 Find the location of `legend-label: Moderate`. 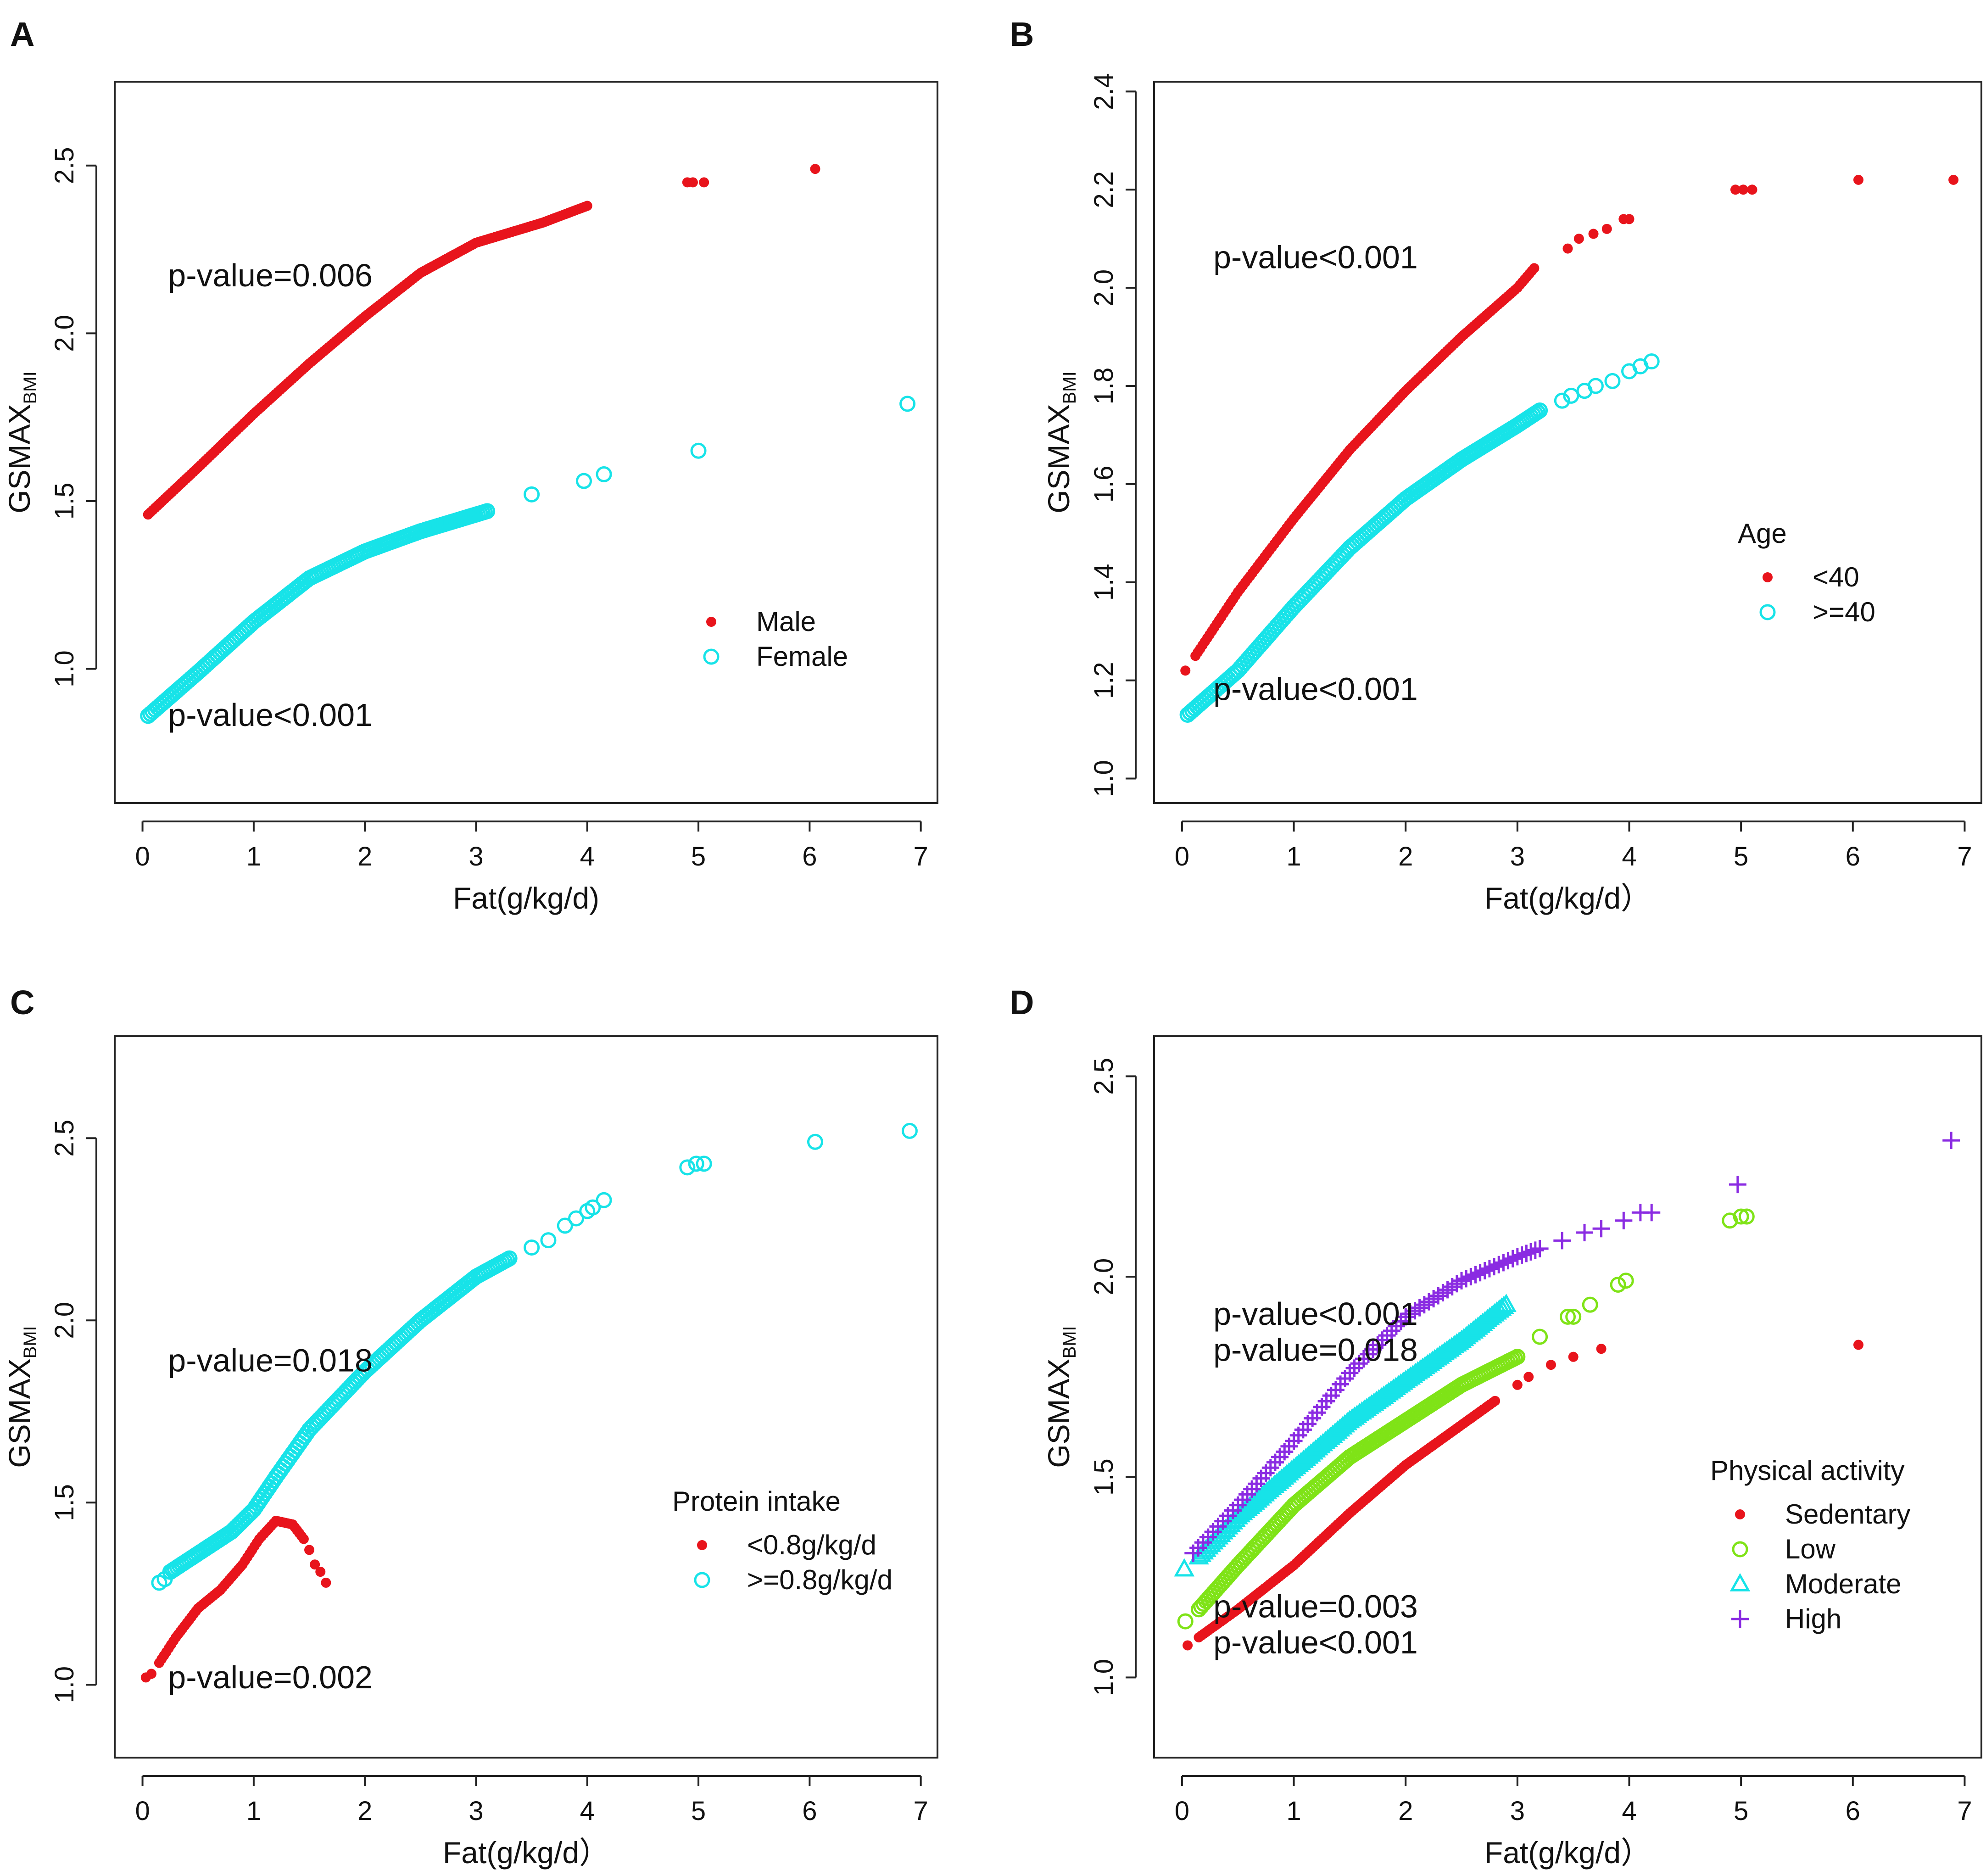

legend-label: Moderate is located at coordinates (1843, 1584).